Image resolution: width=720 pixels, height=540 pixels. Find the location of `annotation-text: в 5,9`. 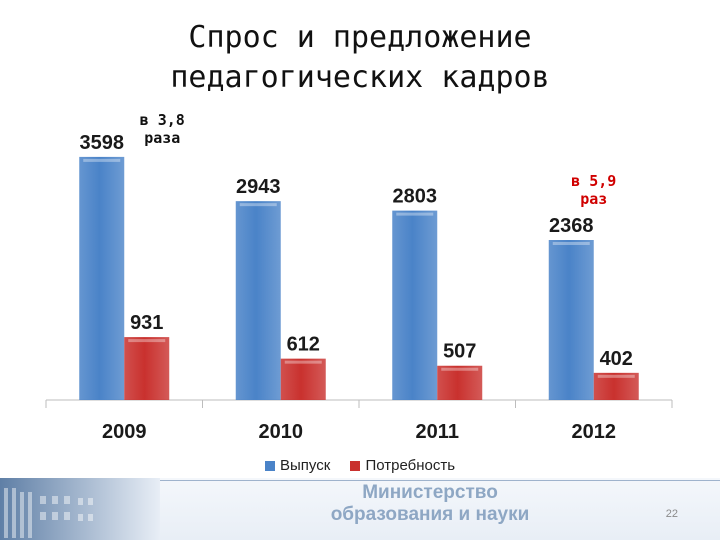

annotation-text: в 5,9 is located at coordinates (593, 181).